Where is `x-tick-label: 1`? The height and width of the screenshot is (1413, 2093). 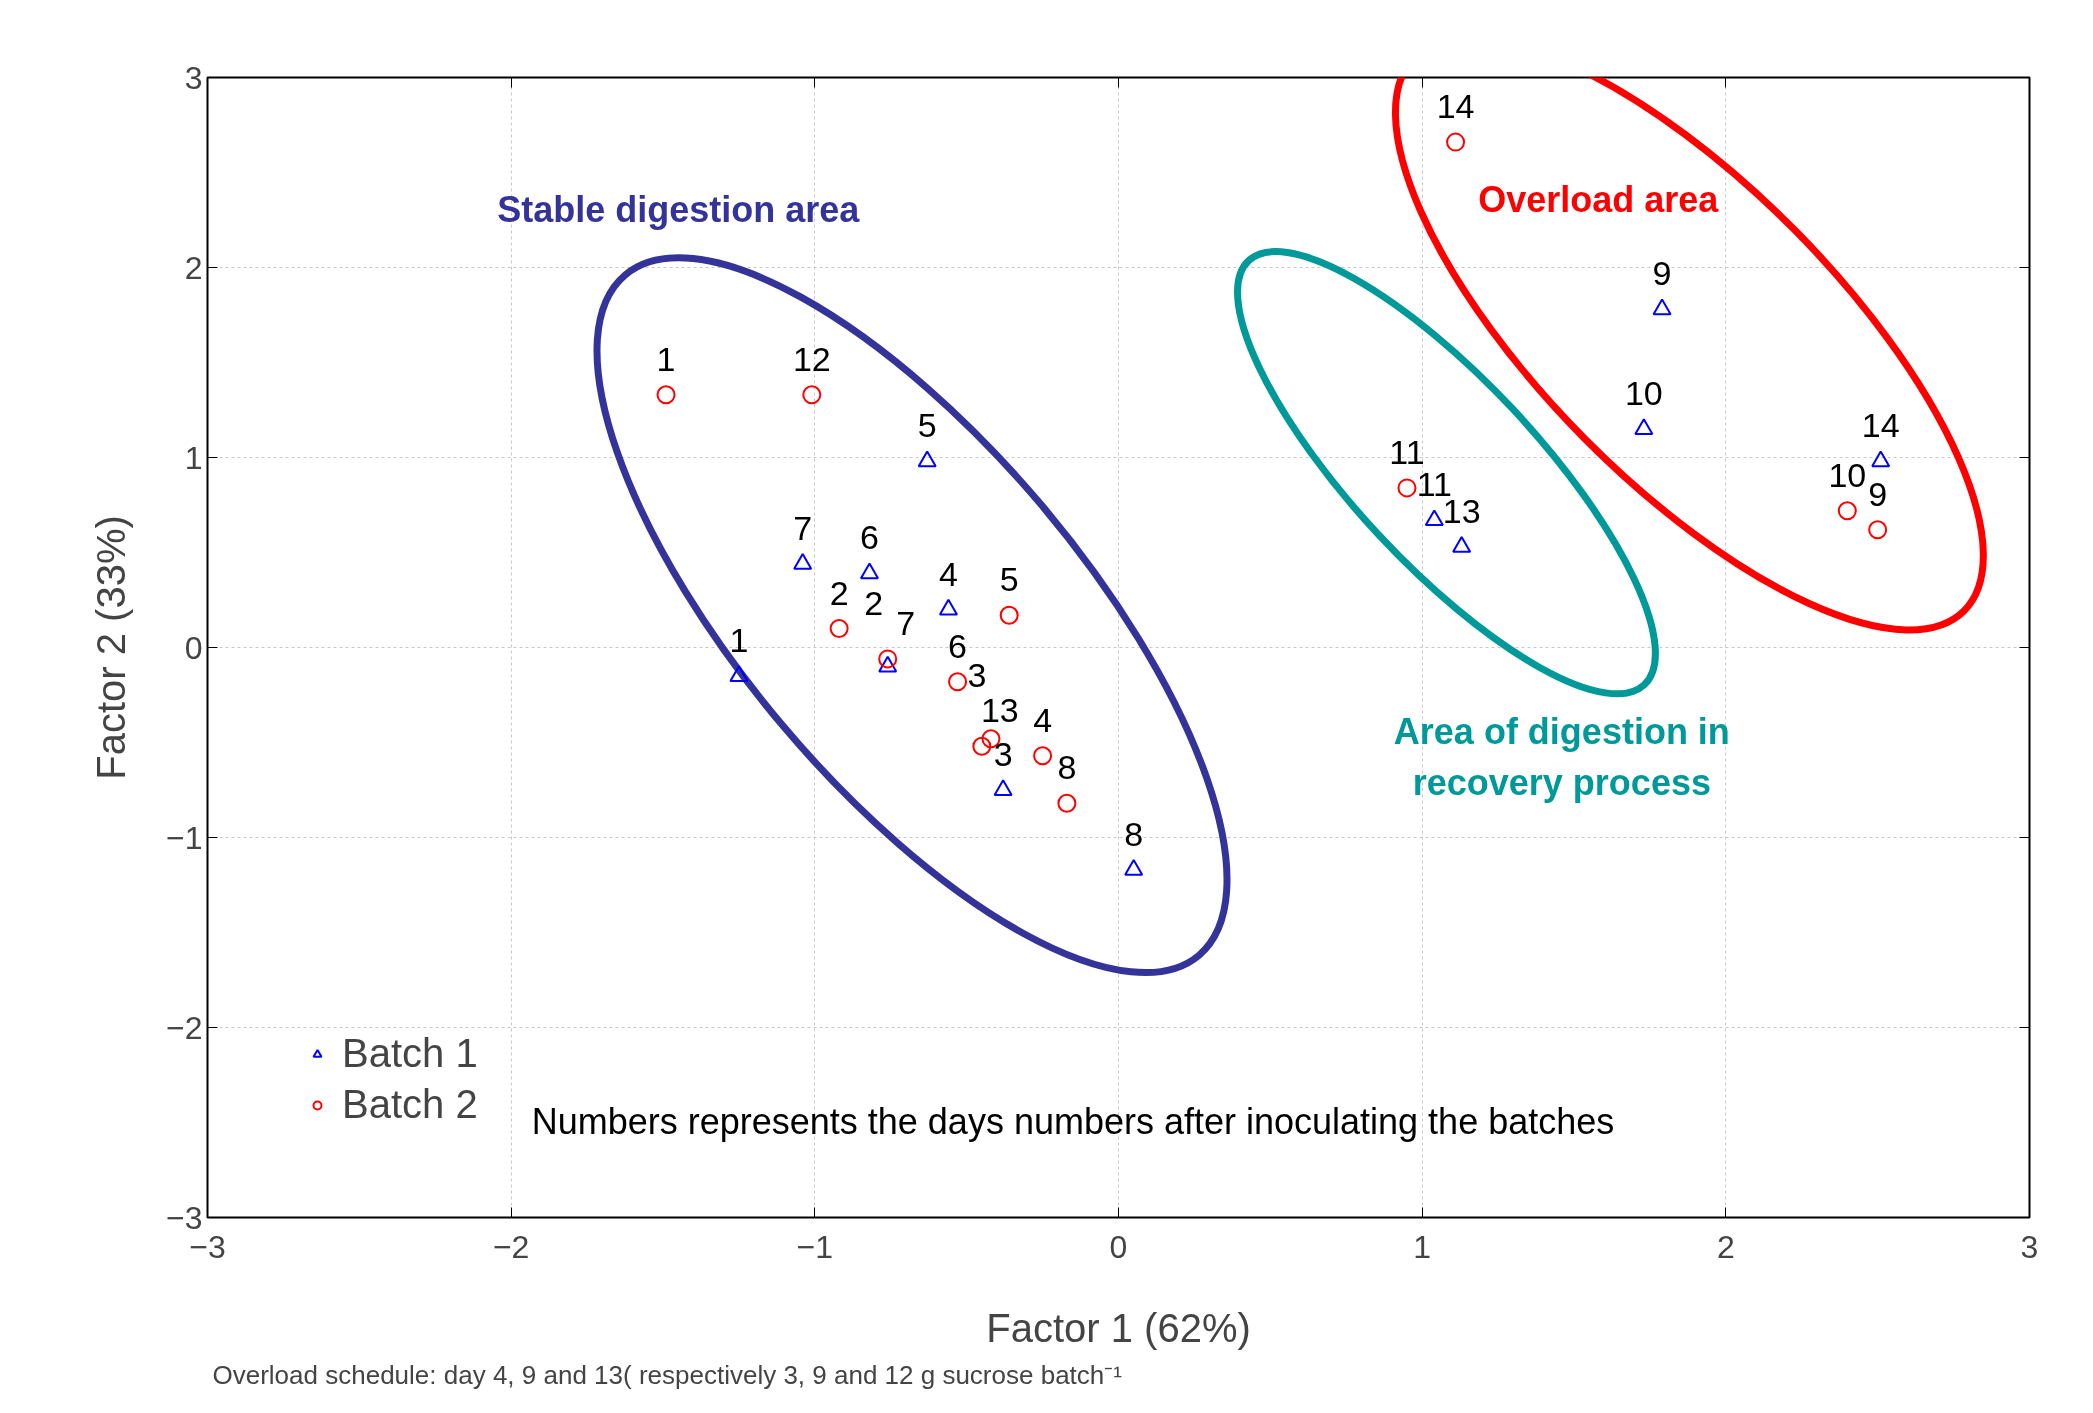
x-tick-label: 1 is located at coordinates (1422, 1246).